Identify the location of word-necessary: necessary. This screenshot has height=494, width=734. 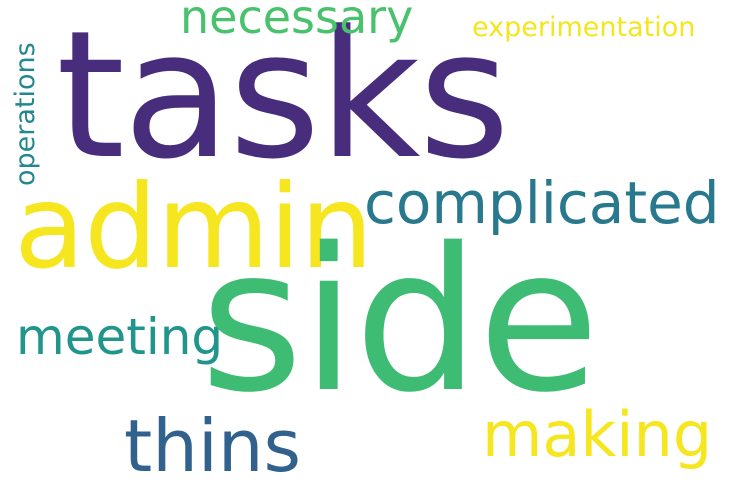
(297, 22).